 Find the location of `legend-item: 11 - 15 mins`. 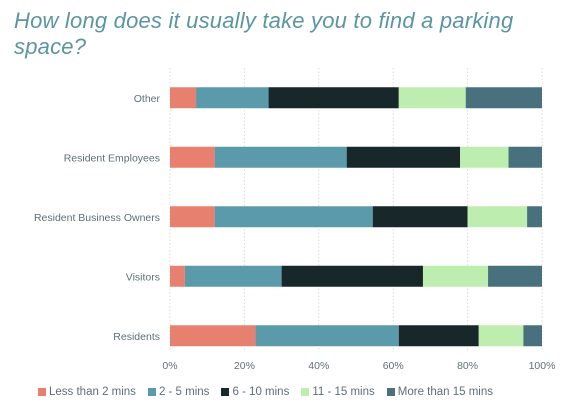

legend-item: 11 - 15 mins is located at coordinates (338, 392).